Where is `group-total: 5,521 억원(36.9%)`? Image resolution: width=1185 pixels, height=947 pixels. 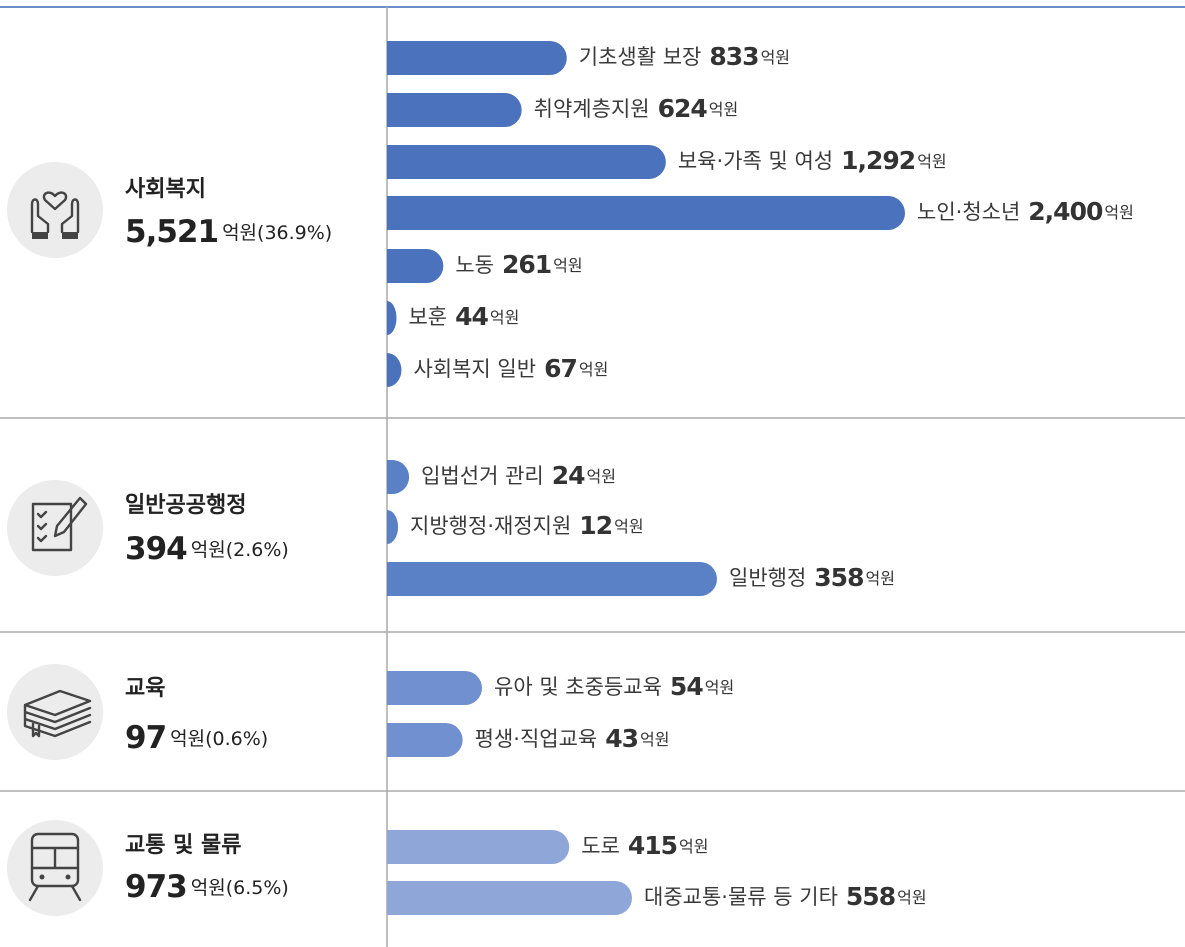
group-total: 5,521 억원(36.9%) is located at coordinates (228, 232).